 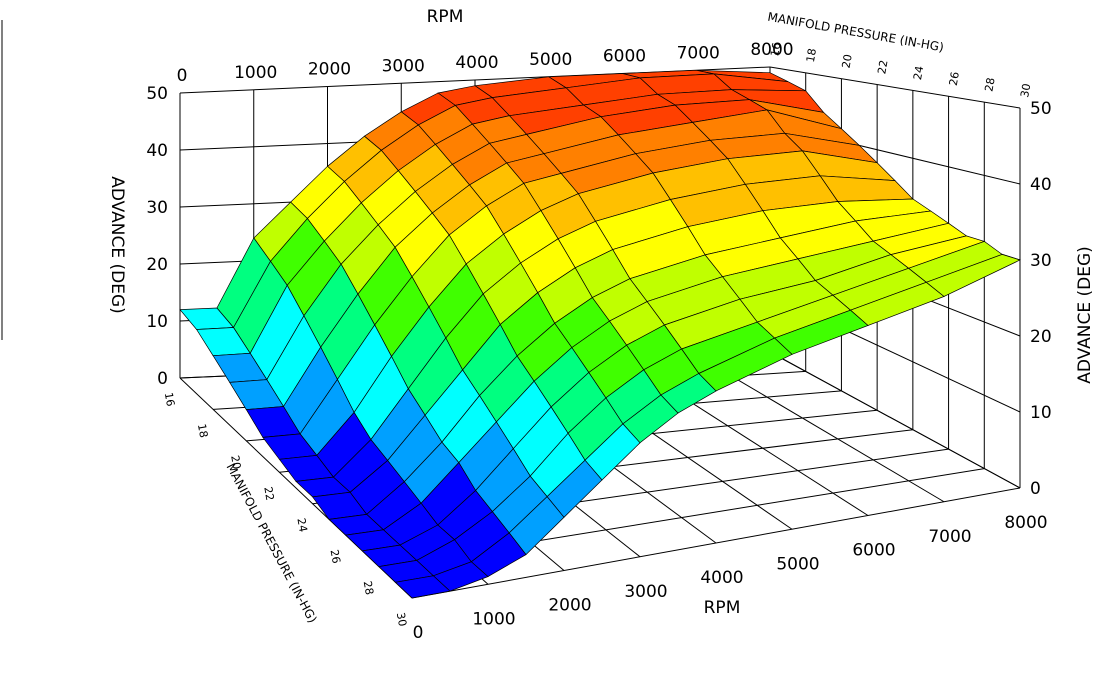 I want to click on map-left-tick-label: 20, so click(x=235, y=462).